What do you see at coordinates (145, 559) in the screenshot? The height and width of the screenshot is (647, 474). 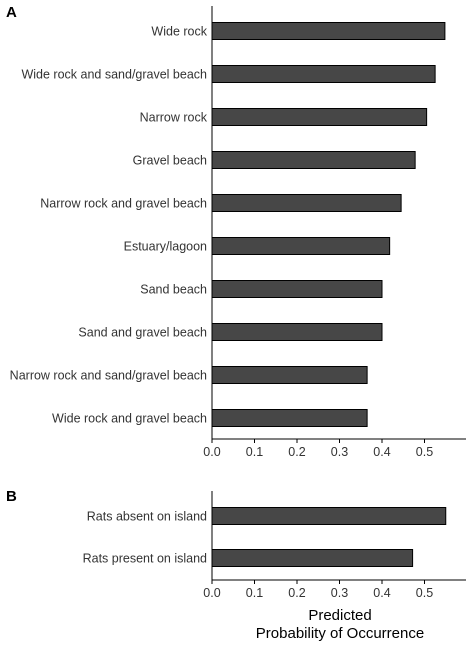 I see `category-label: Rats present on island` at bounding box center [145, 559].